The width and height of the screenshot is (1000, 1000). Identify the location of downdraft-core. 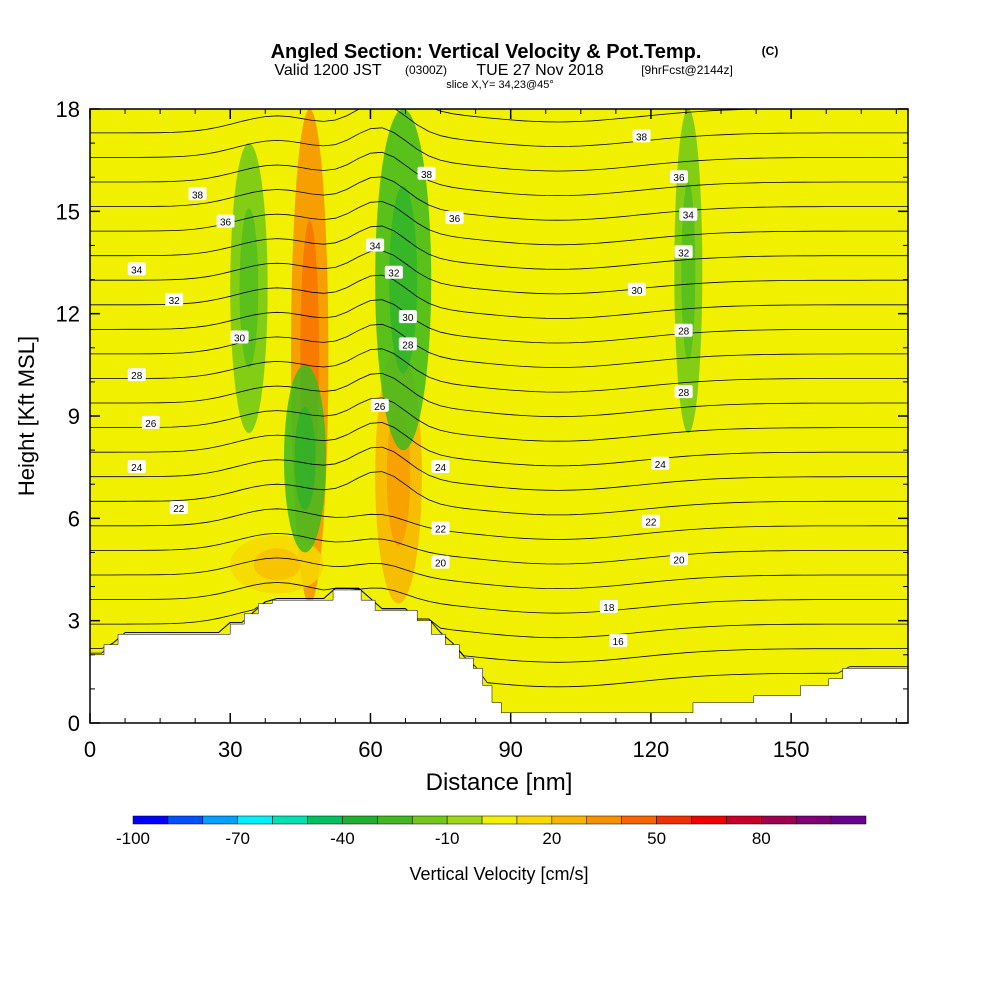
(249, 288).